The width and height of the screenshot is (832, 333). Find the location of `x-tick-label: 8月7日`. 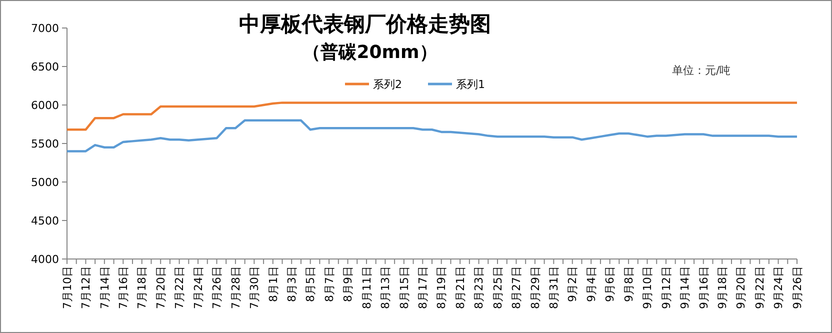

x-tick-label: 8月7日 is located at coordinates (329, 284).